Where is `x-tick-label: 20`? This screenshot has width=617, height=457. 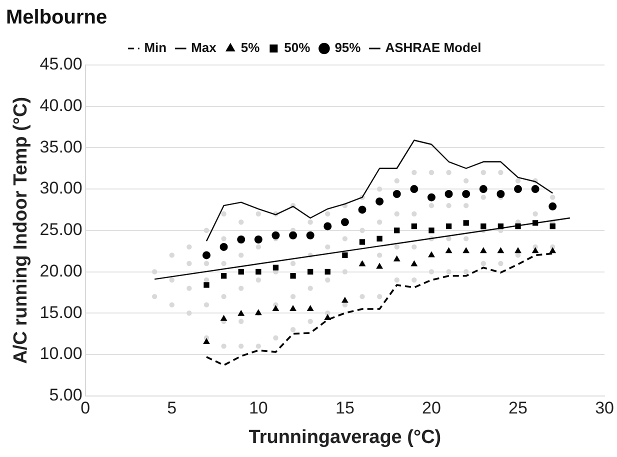 x-tick-label: 20 is located at coordinates (431, 408).